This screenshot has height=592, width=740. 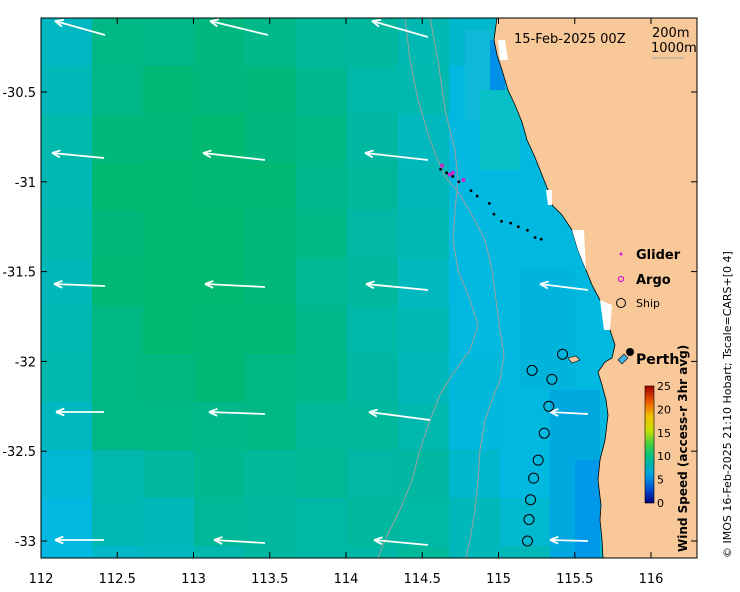 What do you see at coordinates (657, 360) in the screenshot?
I see `perth-label: Perth` at bounding box center [657, 360].